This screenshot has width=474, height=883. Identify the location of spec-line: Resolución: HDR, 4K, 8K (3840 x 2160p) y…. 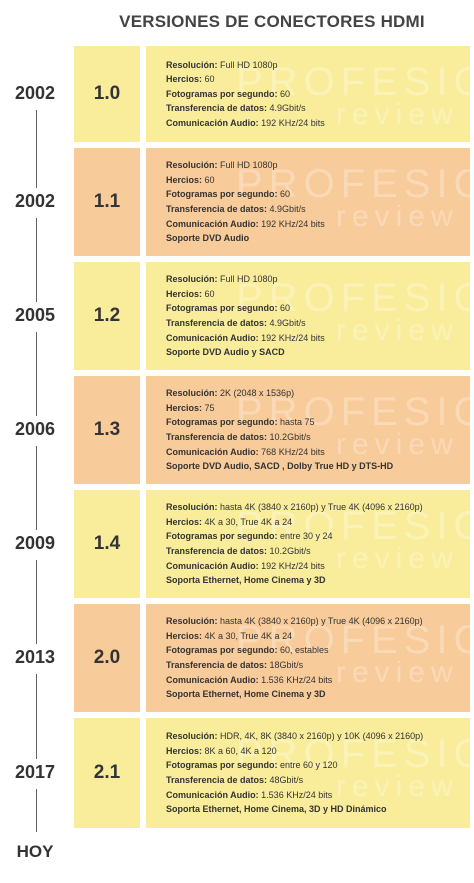
(314, 736).